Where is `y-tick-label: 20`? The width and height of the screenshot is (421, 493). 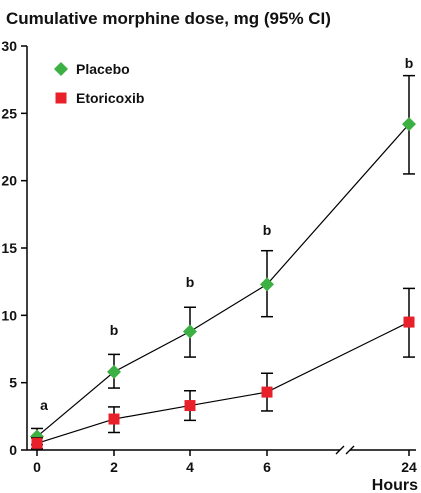
y-tick-label: 20 is located at coordinates (9, 181).